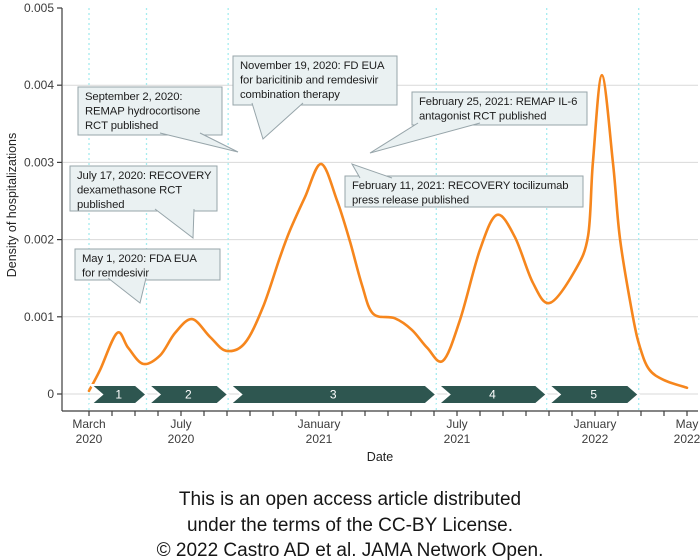 The width and height of the screenshot is (700, 560). I want to click on wave-arrow-label-3: 3, so click(333, 395).